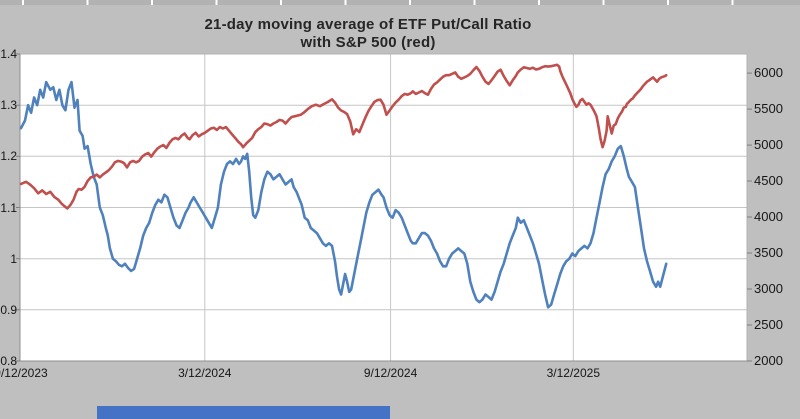 Image resolution: width=800 pixels, height=419 pixels. Describe the element at coordinates (768, 253) in the screenshot. I see `right-axis-tick-label: 3500` at that location.